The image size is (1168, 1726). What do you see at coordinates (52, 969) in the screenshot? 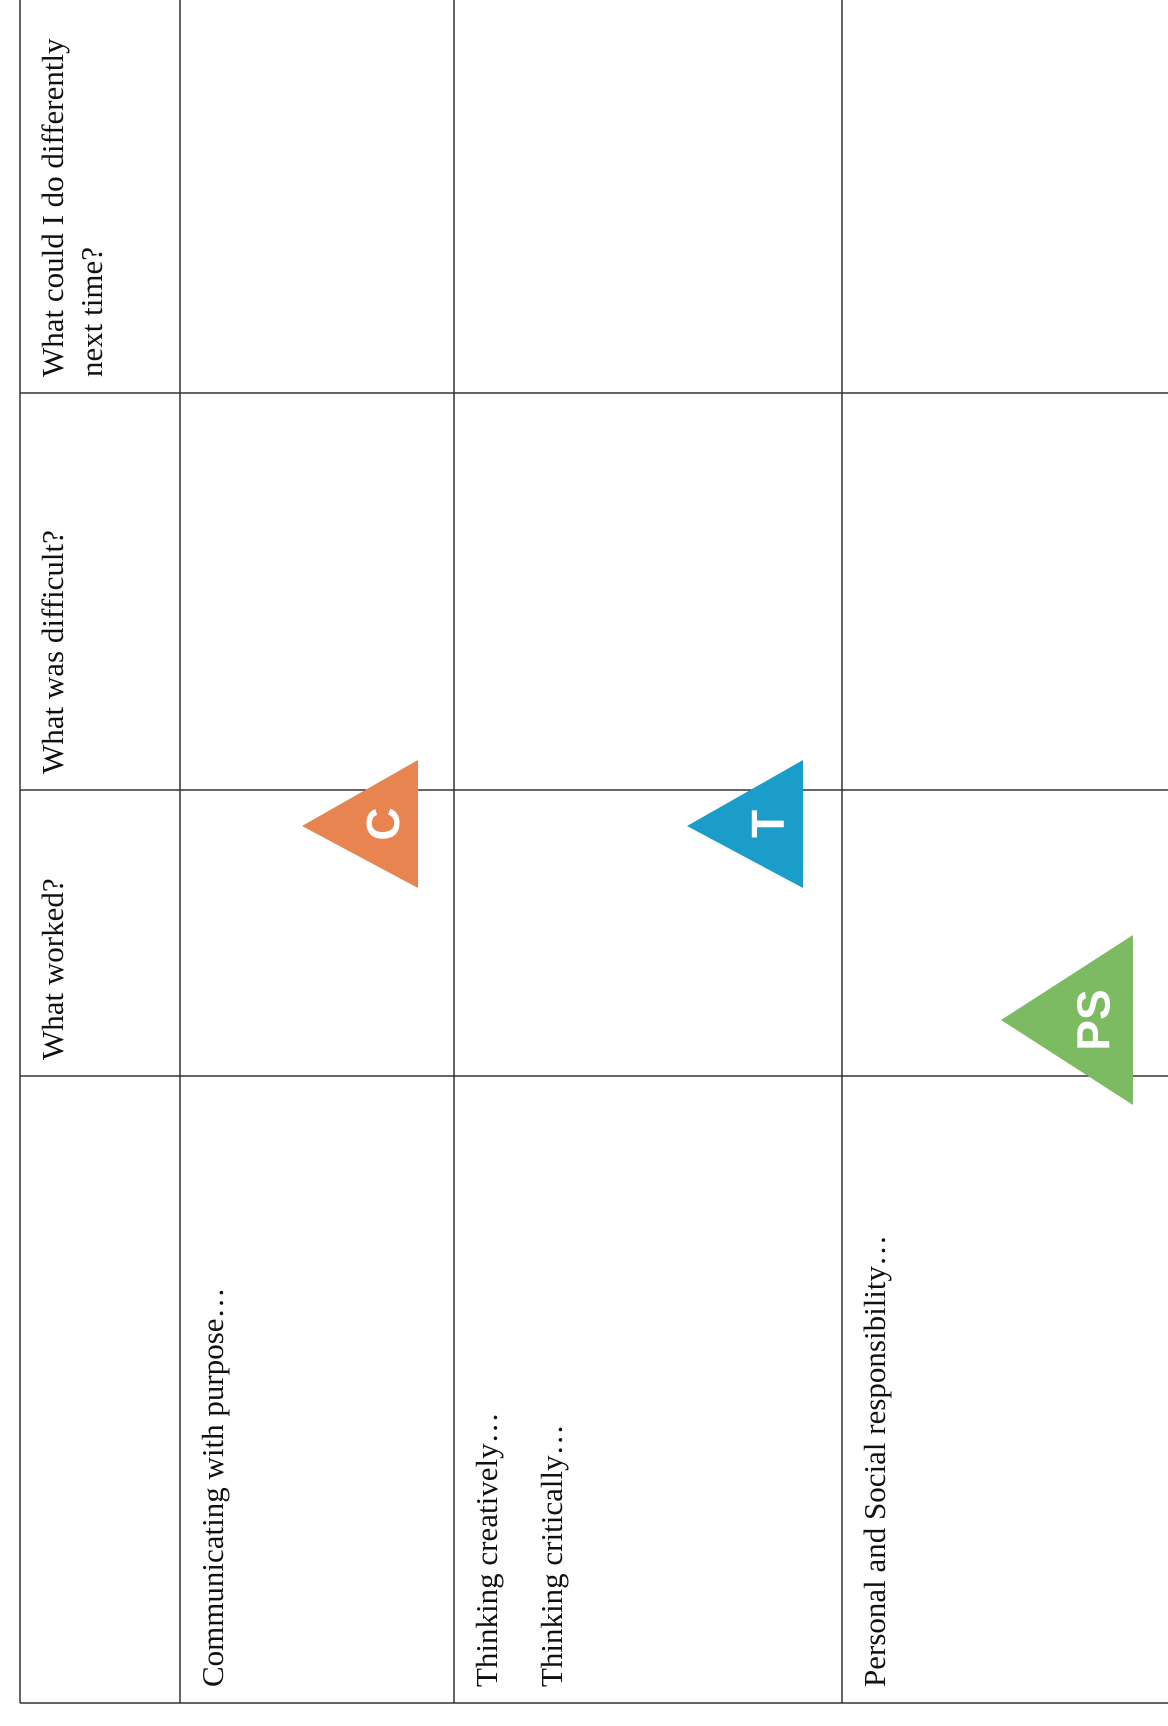
I see `header-text: What worked?` at bounding box center [52, 969].